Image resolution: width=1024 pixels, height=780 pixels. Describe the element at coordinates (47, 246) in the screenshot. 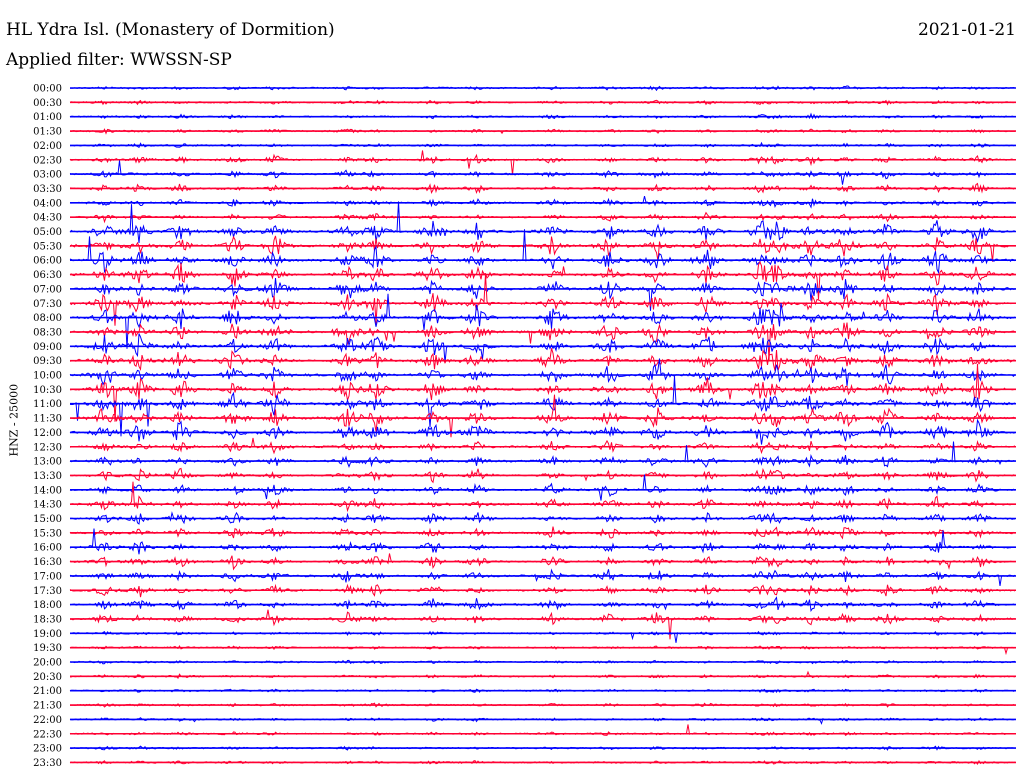

I see `time-tick-label: 05:30` at that location.